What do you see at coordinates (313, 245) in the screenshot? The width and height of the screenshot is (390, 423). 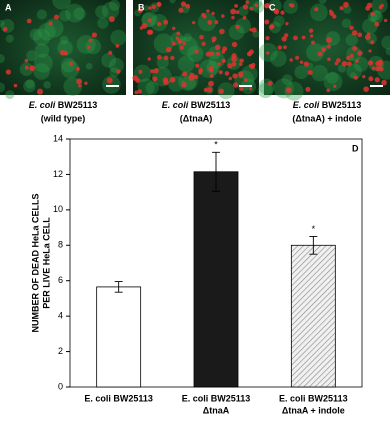 I see `error-bar` at bounding box center [313, 245].